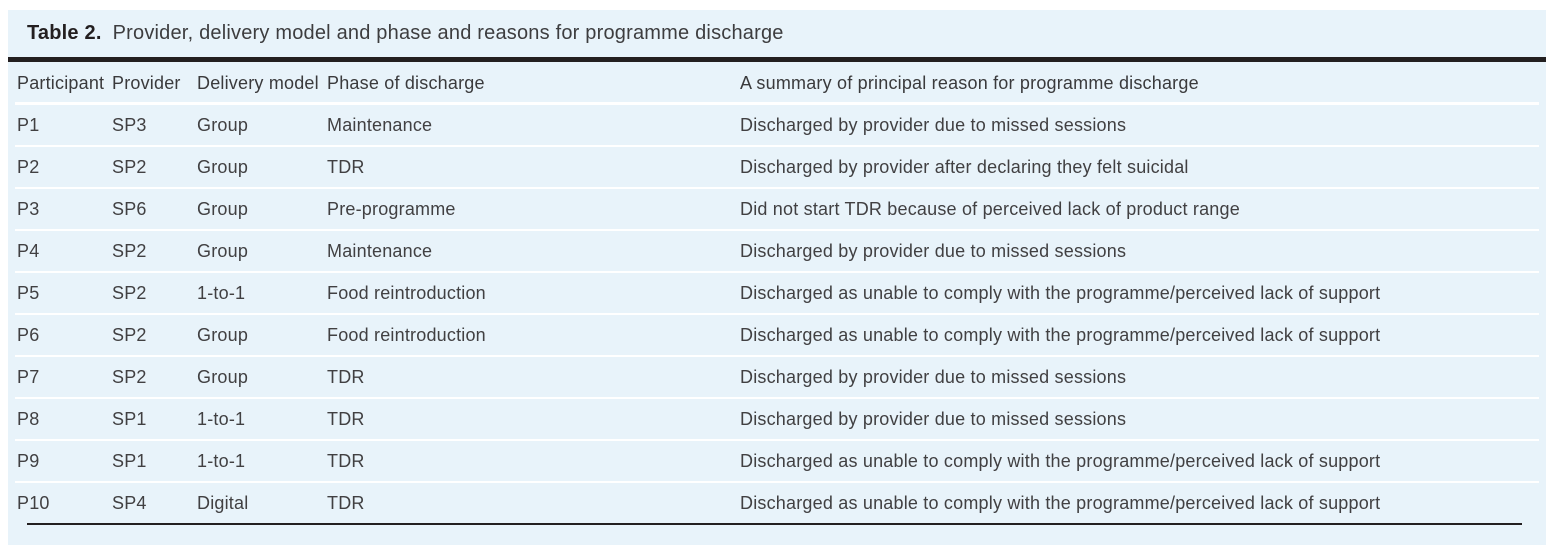 Image resolution: width=1553 pixels, height=558 pixels. I want to click on cell-phase: Pre-programme, so click(531, 209).